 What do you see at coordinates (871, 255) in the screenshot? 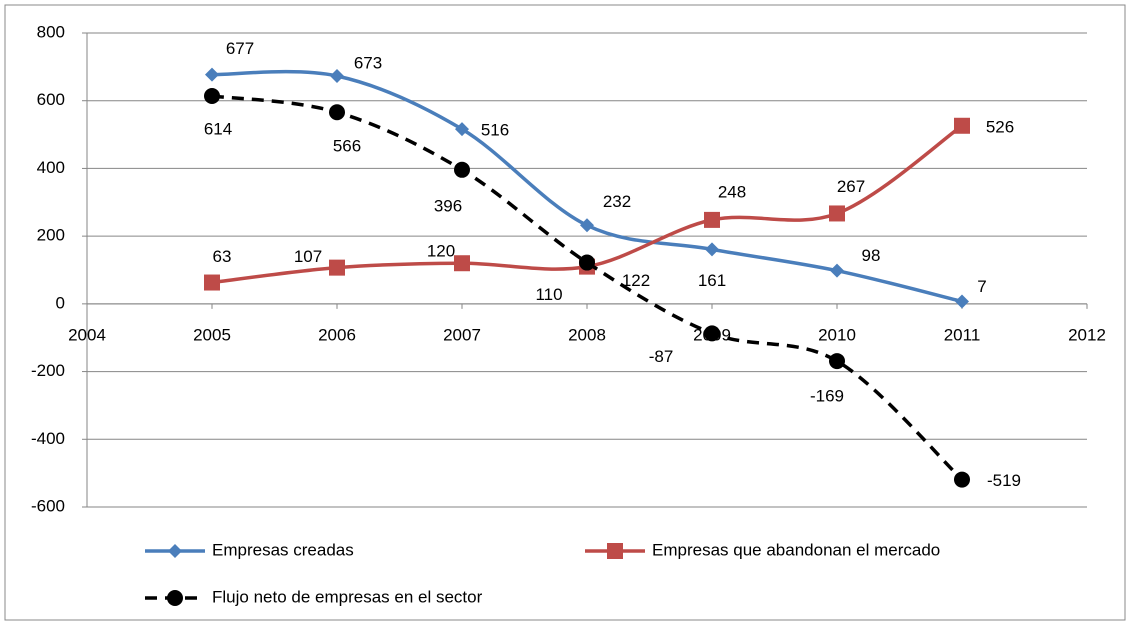
I see `data-label: 98` at bounding box center [871, 255].